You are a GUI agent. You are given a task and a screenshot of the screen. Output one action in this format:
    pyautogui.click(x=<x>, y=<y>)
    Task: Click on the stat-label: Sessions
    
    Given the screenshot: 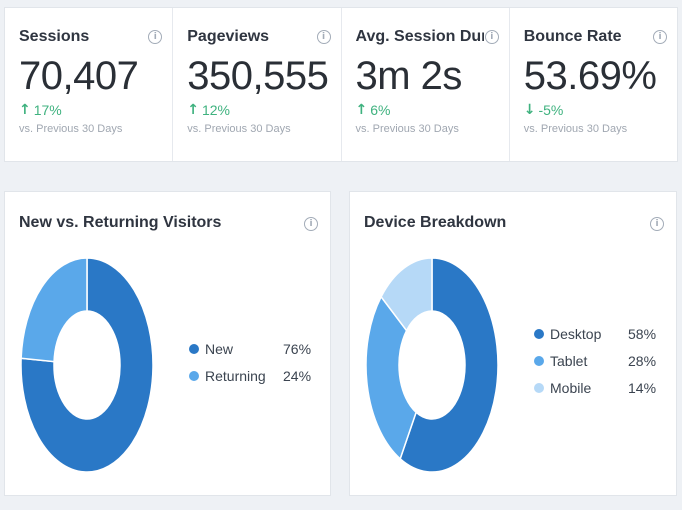 What is the action you would take?
    pyautogui.click(x=54, y=36)
    